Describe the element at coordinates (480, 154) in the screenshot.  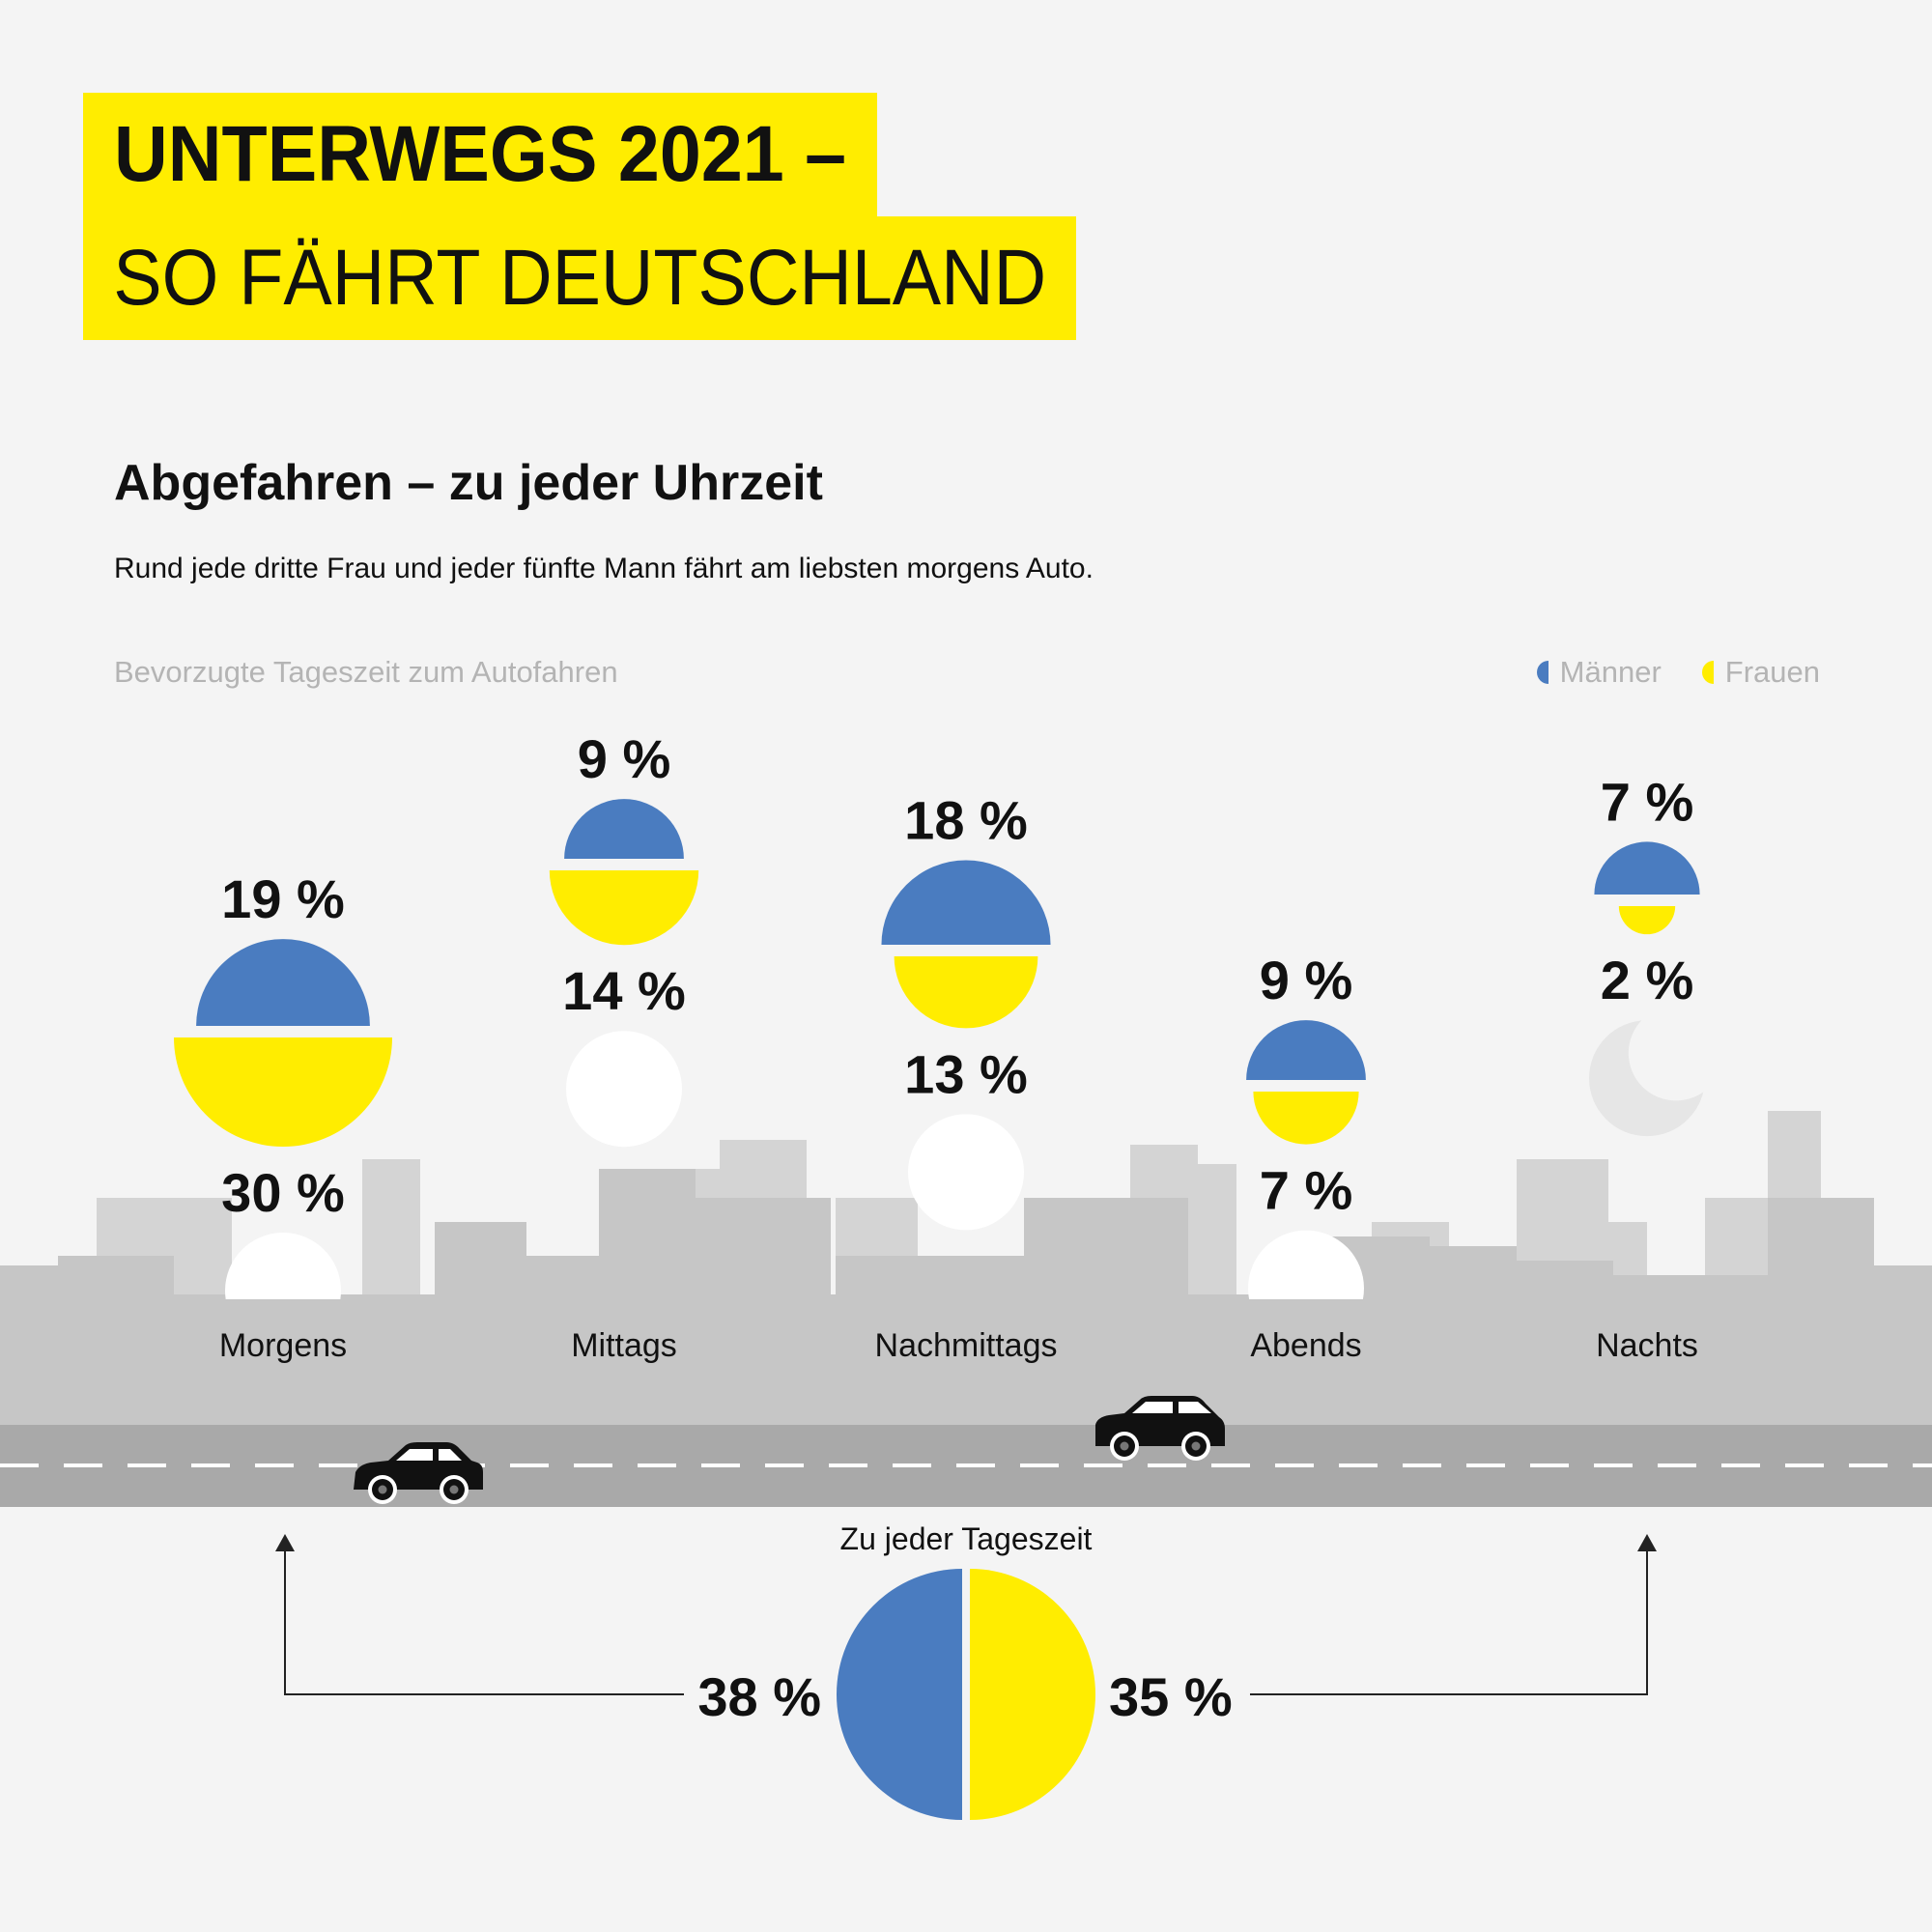
I see `page-title-line-1: UNTERWEGS 2021 –` at that location.